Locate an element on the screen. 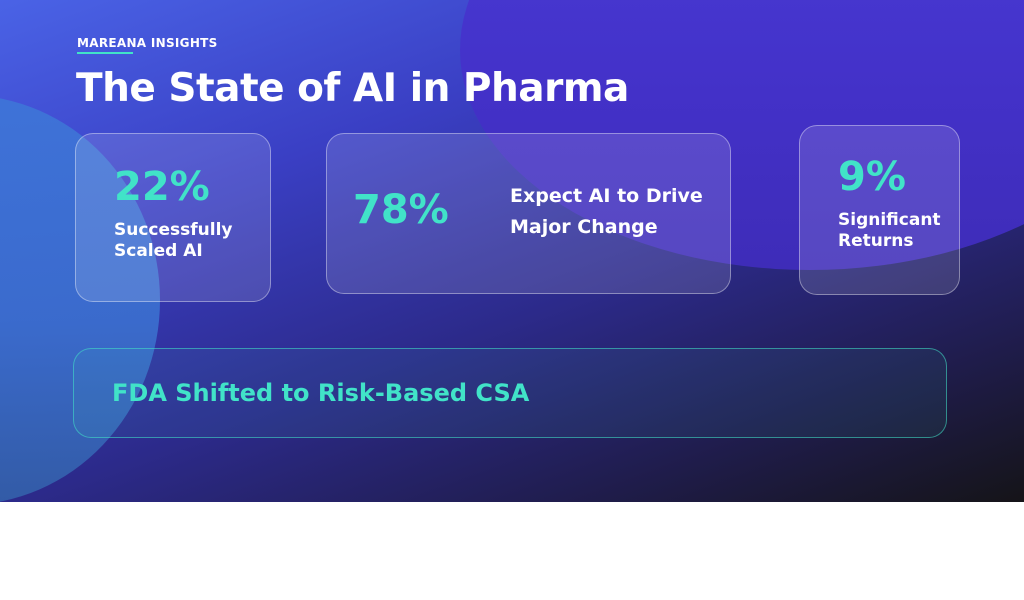  stat-label-line: Scaled AI is located at coordinates (158, 251).